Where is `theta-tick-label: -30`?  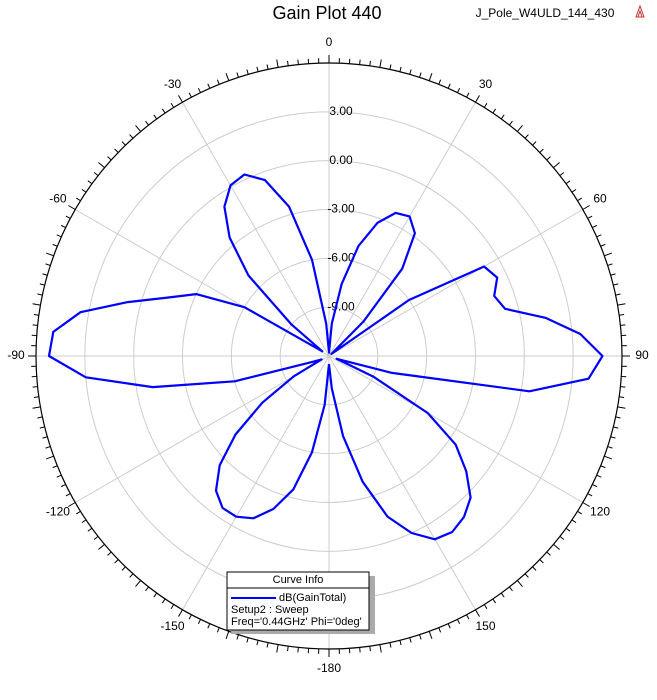 theta-tick-label: -30 is located at coordinates (173, 84).